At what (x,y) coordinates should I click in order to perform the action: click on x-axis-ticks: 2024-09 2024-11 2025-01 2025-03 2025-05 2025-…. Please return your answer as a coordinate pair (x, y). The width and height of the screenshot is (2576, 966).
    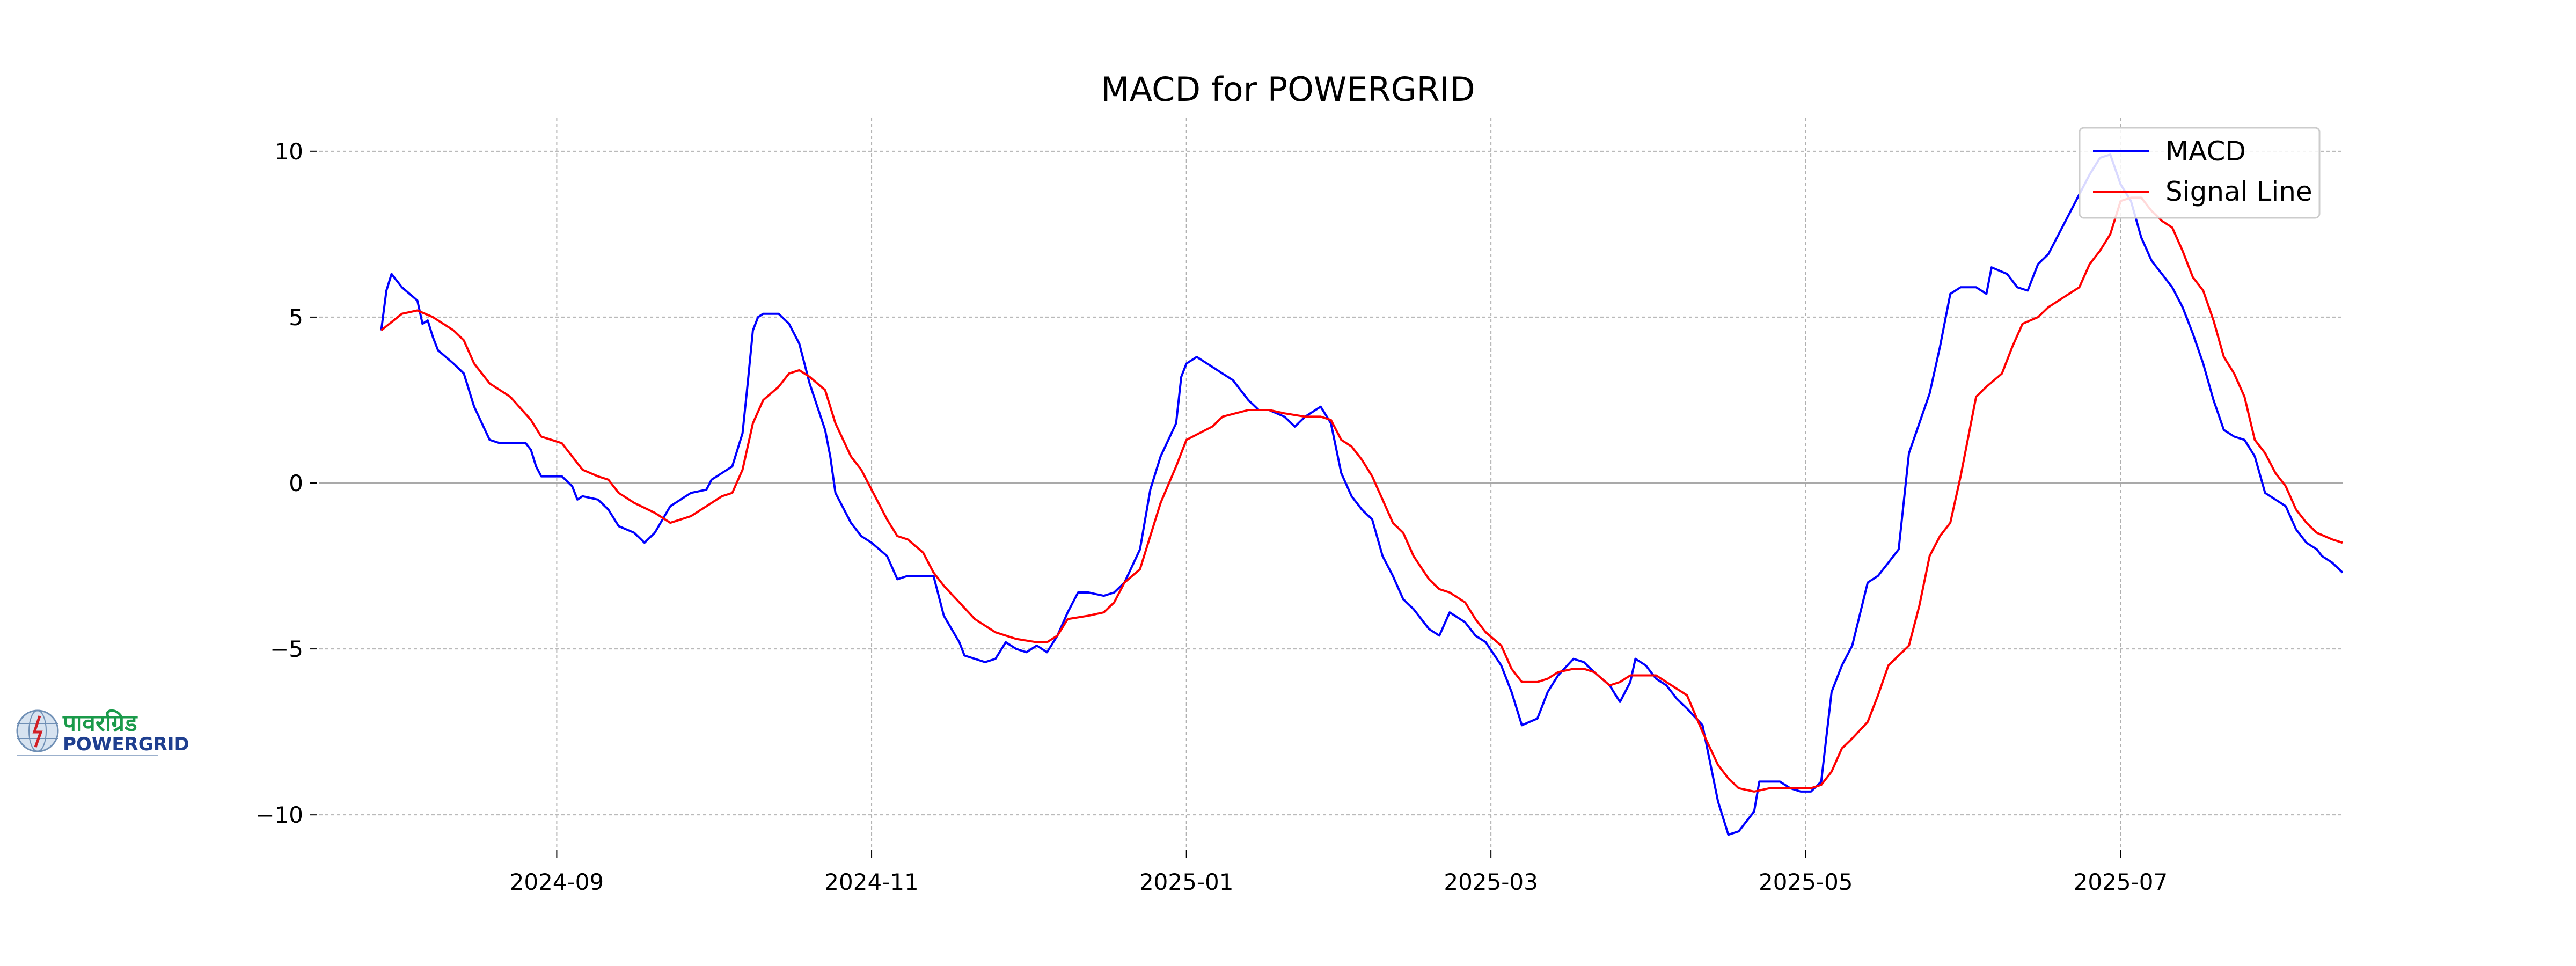
    Looking at the image, I should click on (1339, 872).